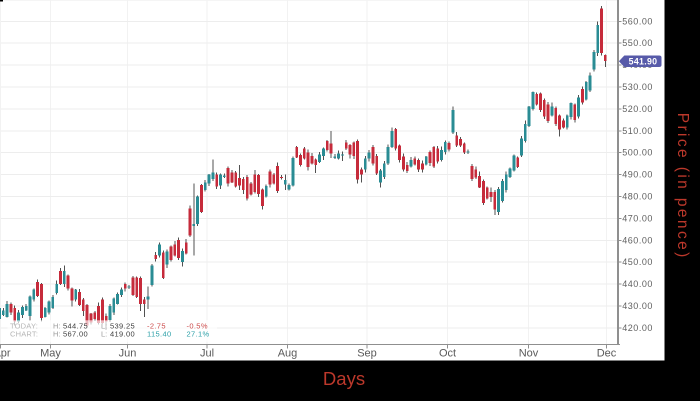 Image resolution: width=700 pixels, height=401 pixels. I want to click on svg-text: 500.00, so click(637, 153).